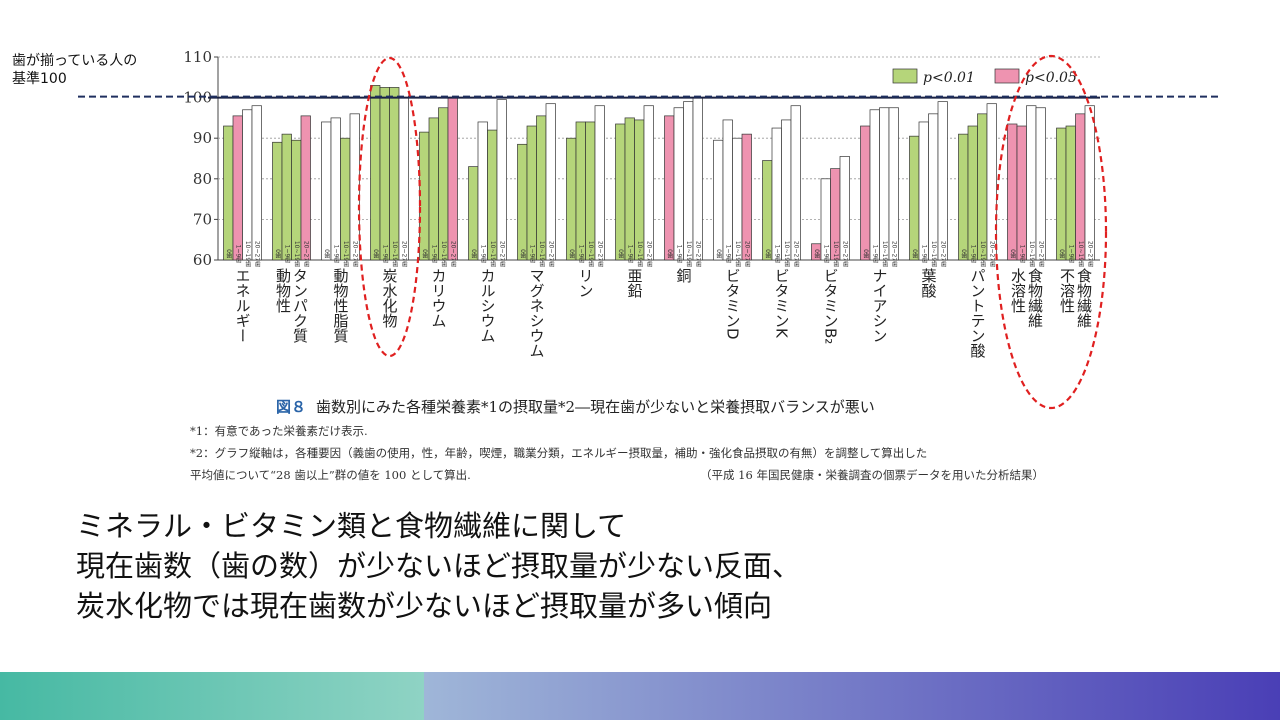 The height and width of the screenshot is (720, 1280). I want to click on footnote-1: *1：有意であった栄養素だけ表示., so click(279, 431).